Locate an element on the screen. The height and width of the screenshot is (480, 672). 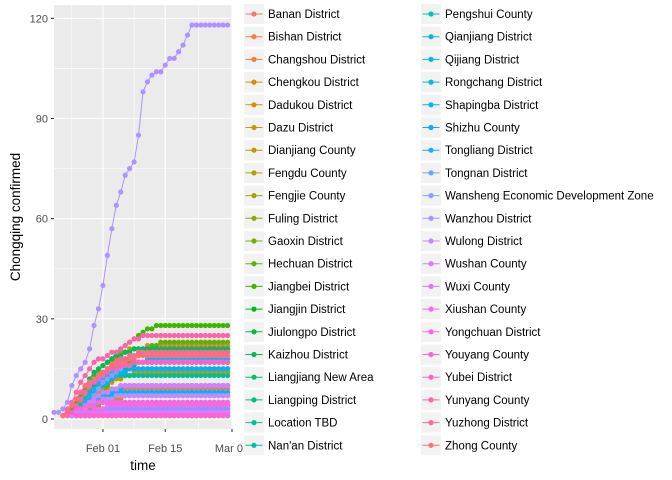
legend-item: Location TBD is located at coordinates (290, 422).